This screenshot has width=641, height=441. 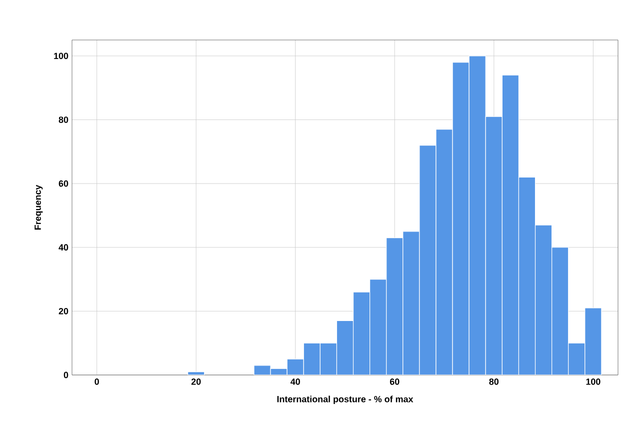 I want to click on y-tick-label: 60, so click(x=63, y=183).